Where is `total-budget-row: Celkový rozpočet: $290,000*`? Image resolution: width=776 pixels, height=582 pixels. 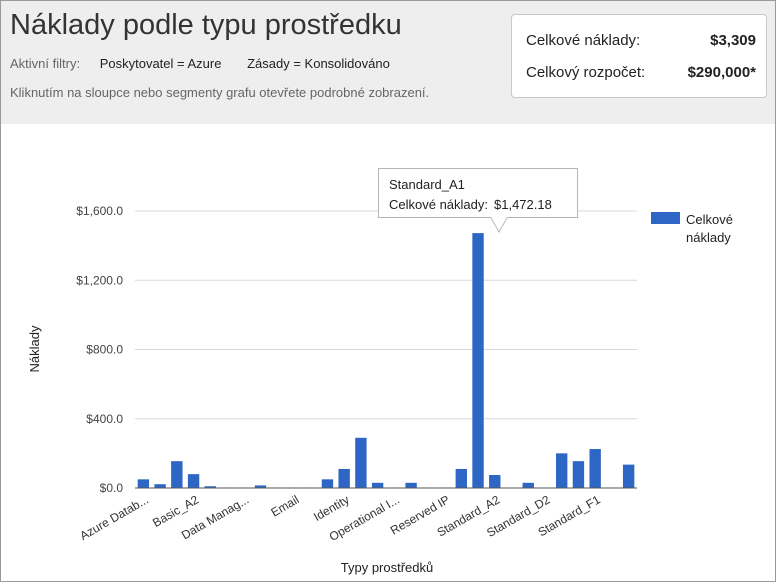 total-budget-row: Celkový rozpočet: $290,000* is located at coordinates (641, 72).